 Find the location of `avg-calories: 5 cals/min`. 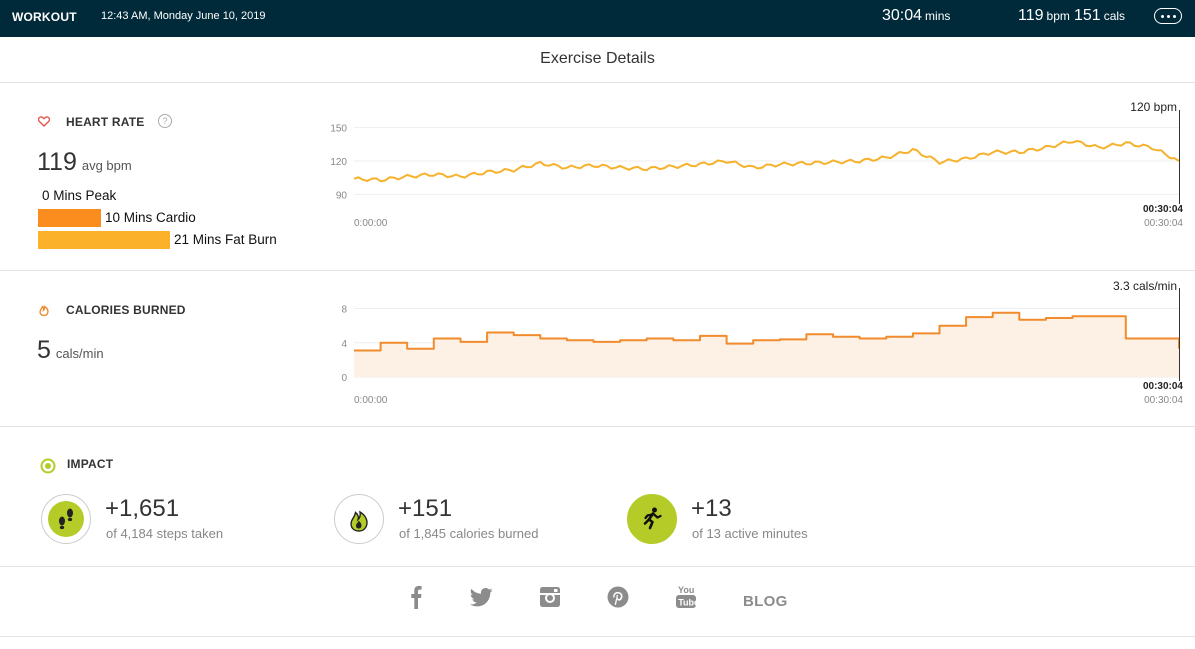

avg-calories: 5 cals/min is located at coordinates (70, 350).